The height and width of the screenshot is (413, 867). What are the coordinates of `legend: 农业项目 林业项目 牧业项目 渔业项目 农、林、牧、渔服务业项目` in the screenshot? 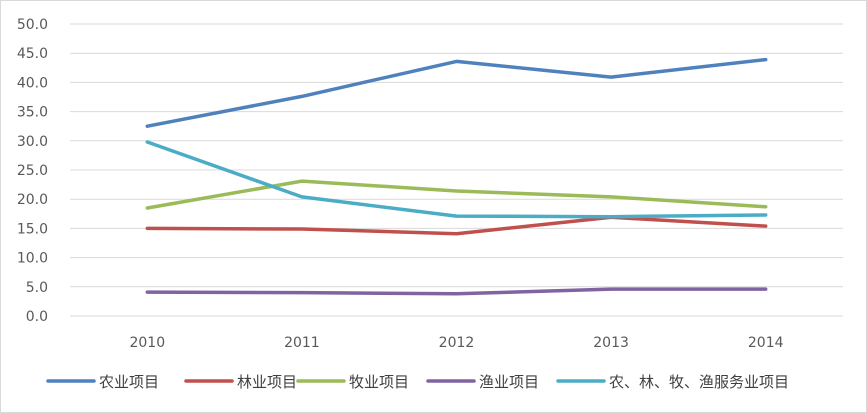 It's located at (417, 382).